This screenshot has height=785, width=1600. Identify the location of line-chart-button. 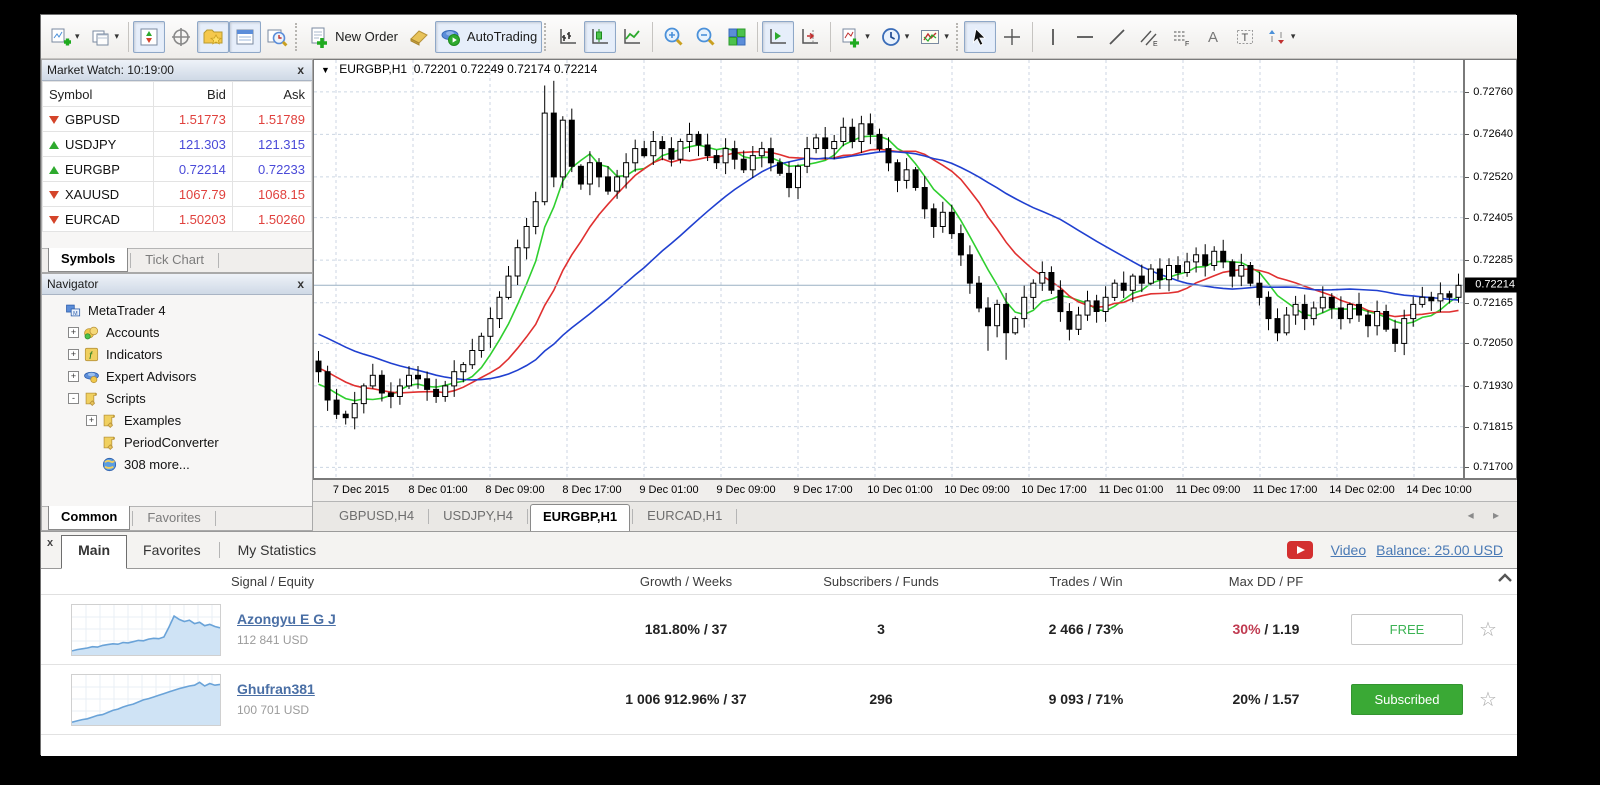
(632, 37).